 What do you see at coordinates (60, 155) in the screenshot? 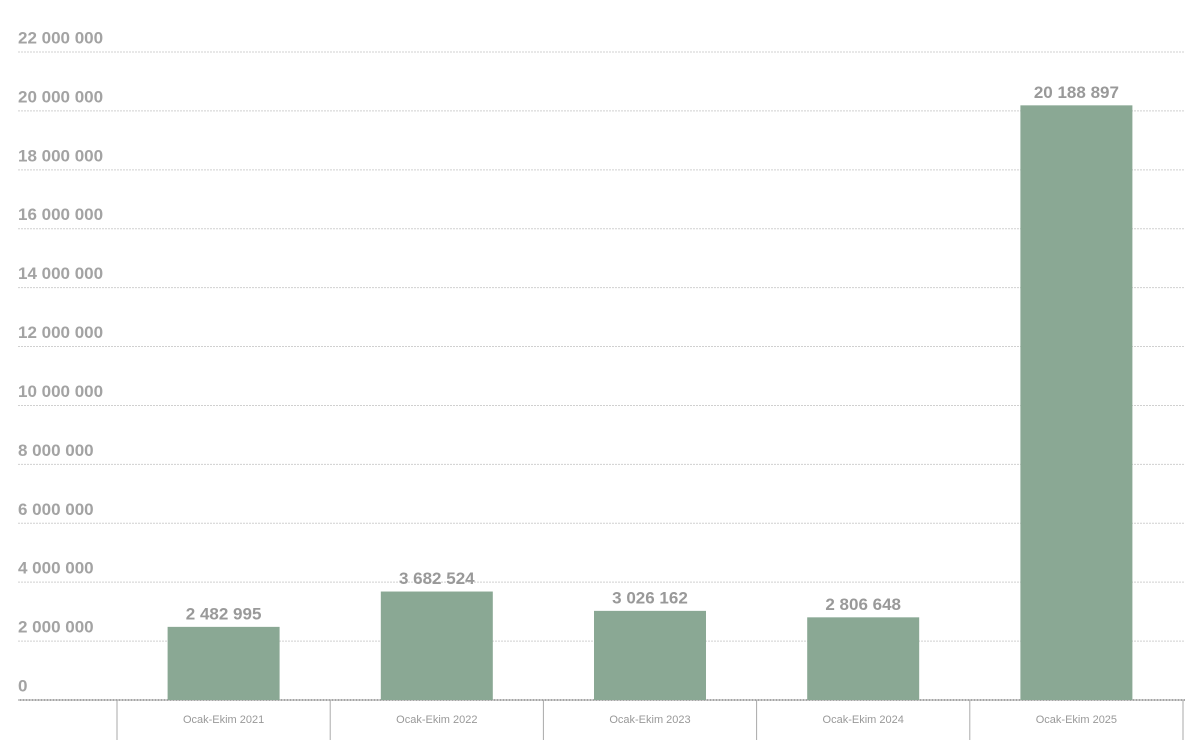
I see `y-tick-label: 18 000 000` at bounding box center [60, 155].